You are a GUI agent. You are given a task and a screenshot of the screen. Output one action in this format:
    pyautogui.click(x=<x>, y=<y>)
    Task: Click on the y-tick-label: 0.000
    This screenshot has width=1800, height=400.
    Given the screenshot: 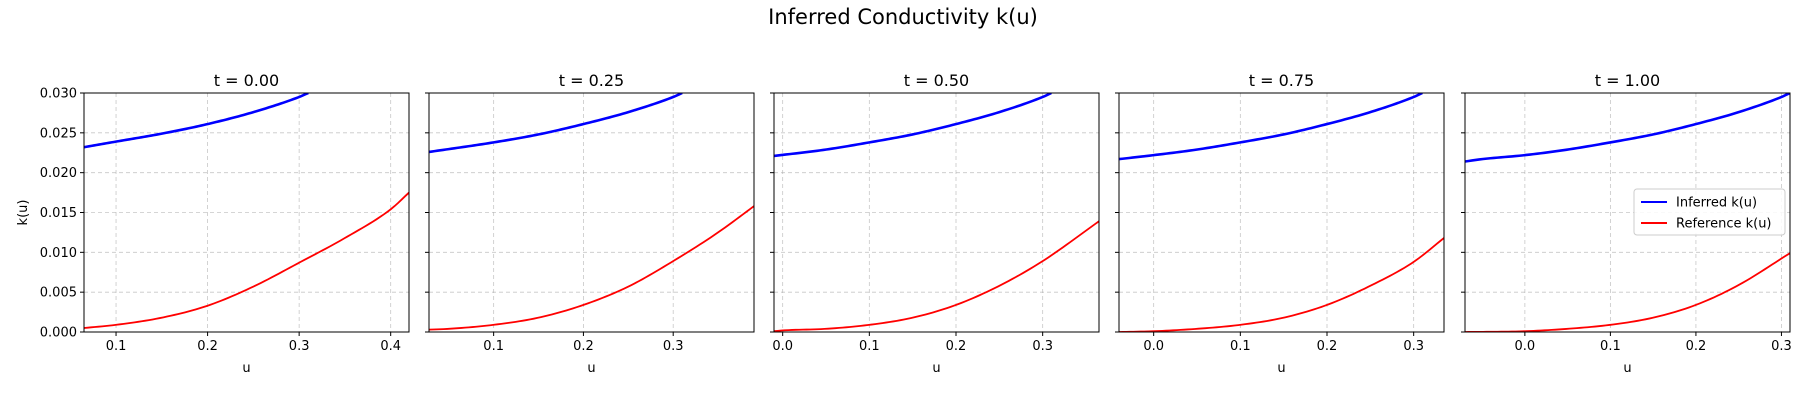 What is the action you would take?
    pyautogui.click(x=58, y=333)
    